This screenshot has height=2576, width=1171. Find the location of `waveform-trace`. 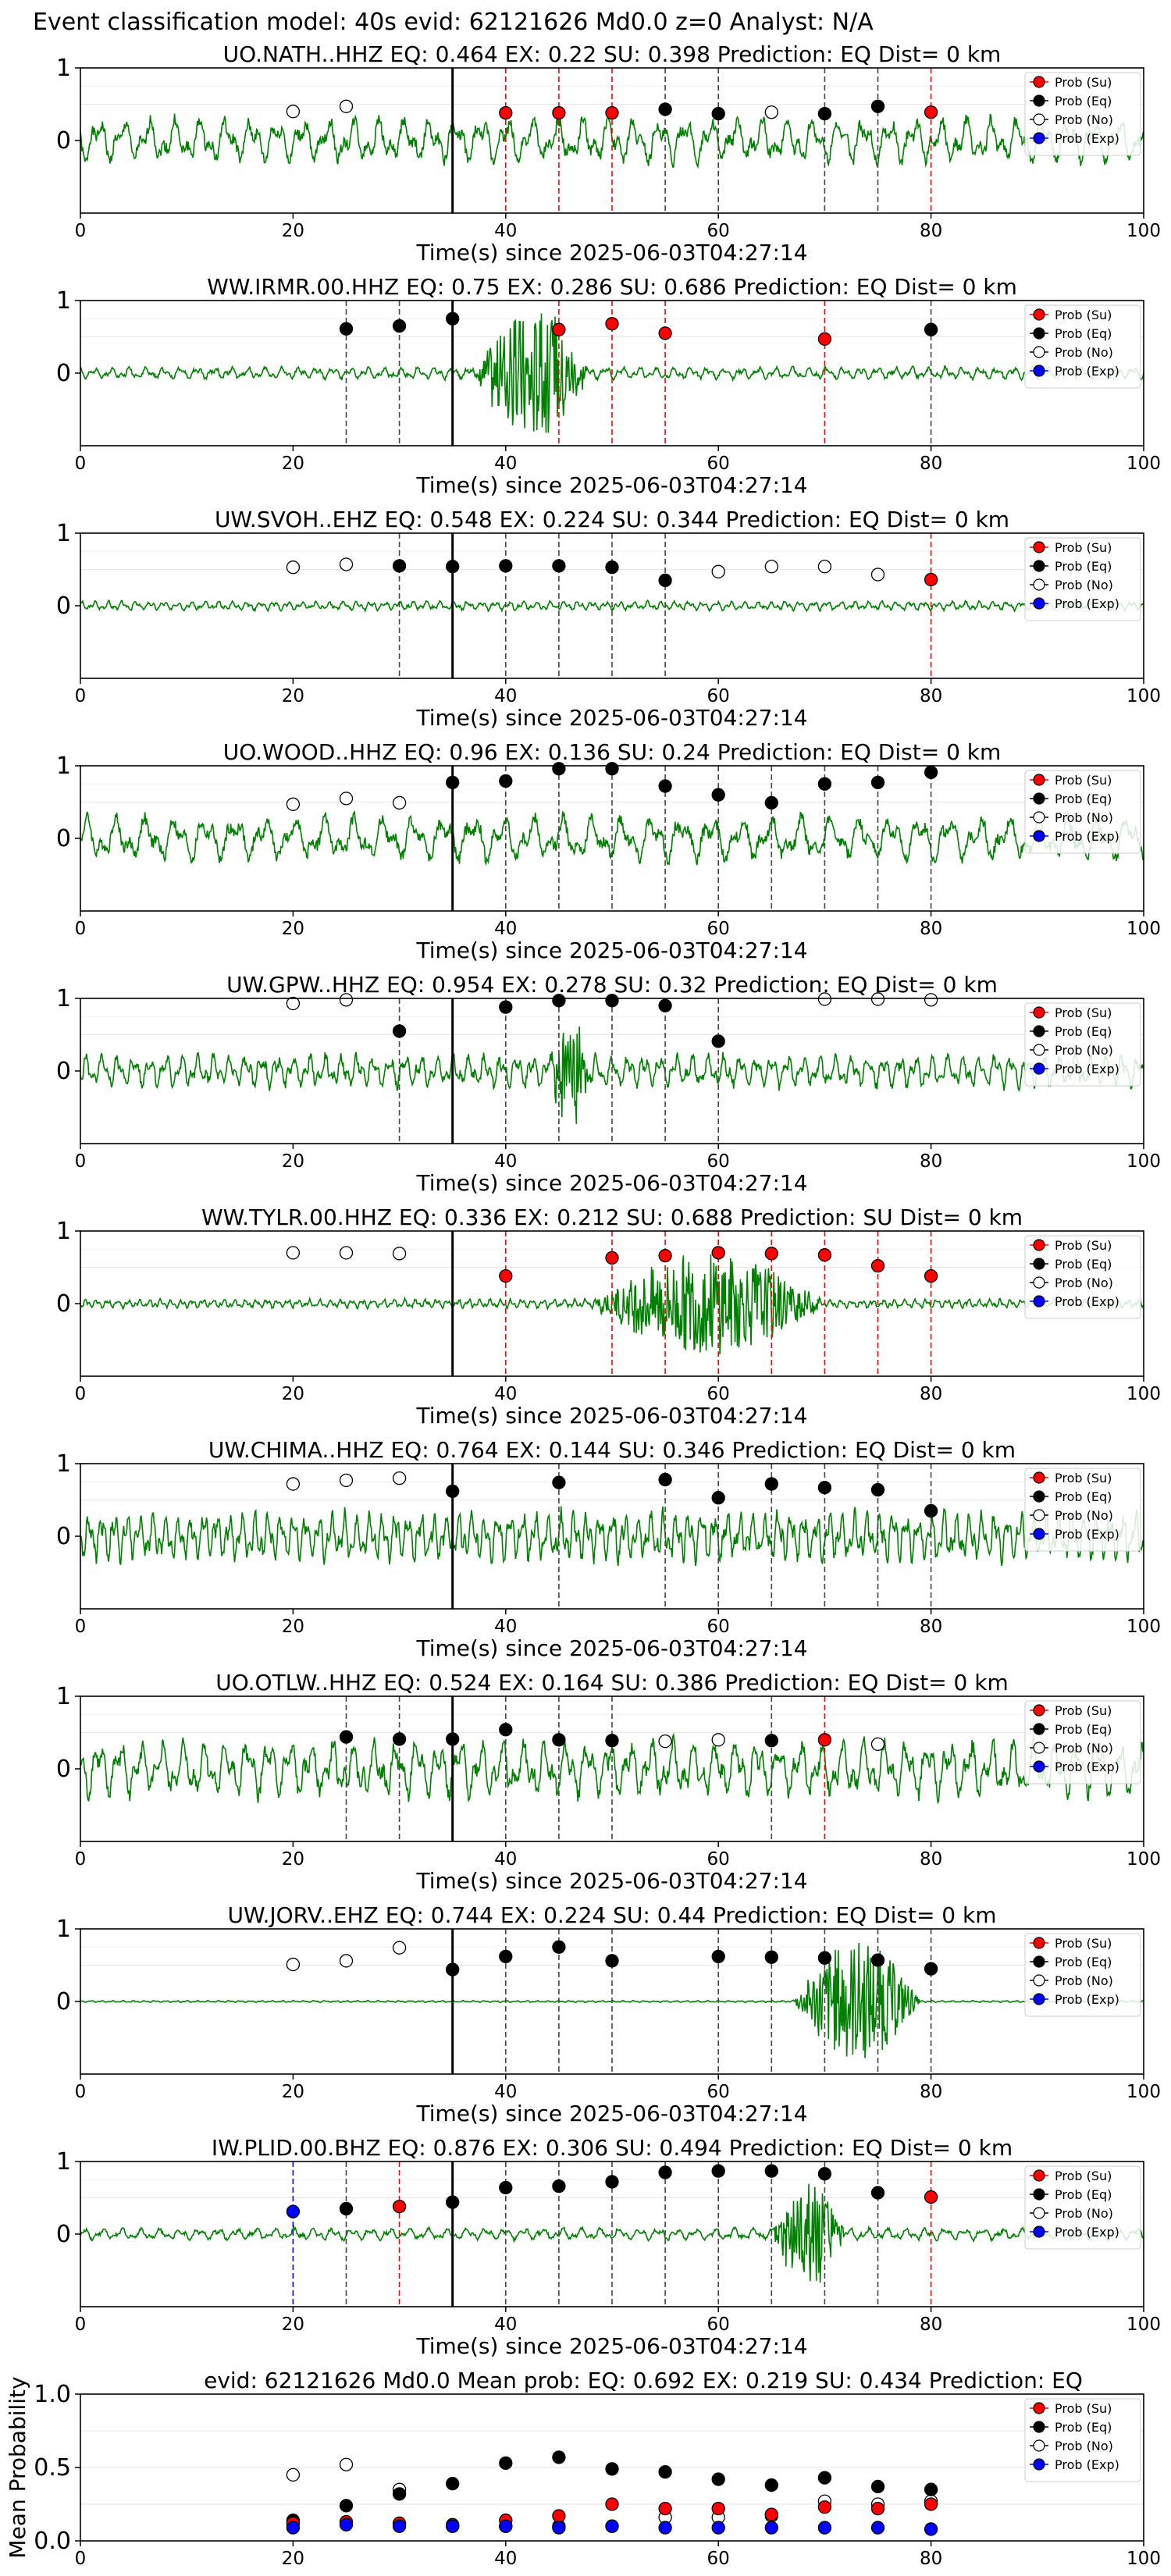

waveform-trace is located at coordinates (612, 373).